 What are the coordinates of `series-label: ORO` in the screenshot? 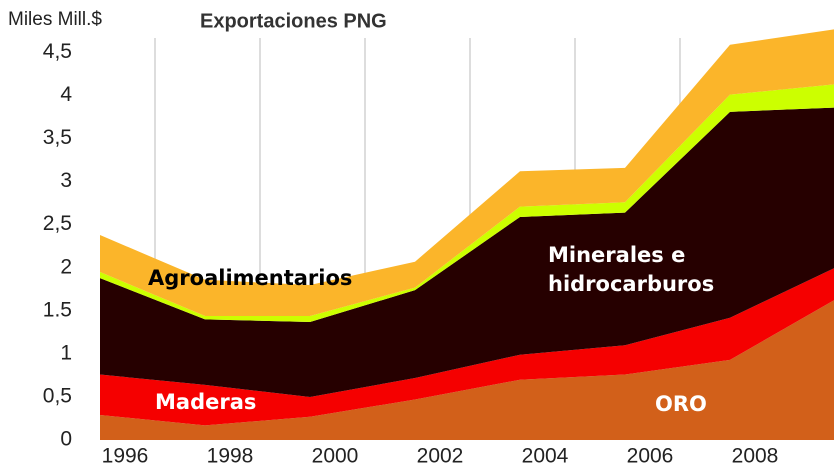 It's located at (681, 404).